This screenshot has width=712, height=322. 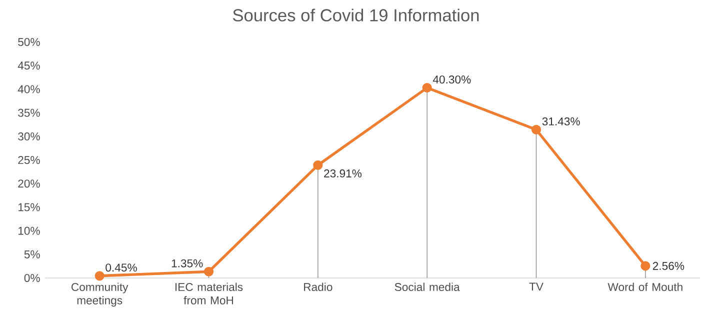 What do you see at coordinates (29, 42) in the screenshot?
I see `y-tick-label: 50%` at bounding box center [29, 42].